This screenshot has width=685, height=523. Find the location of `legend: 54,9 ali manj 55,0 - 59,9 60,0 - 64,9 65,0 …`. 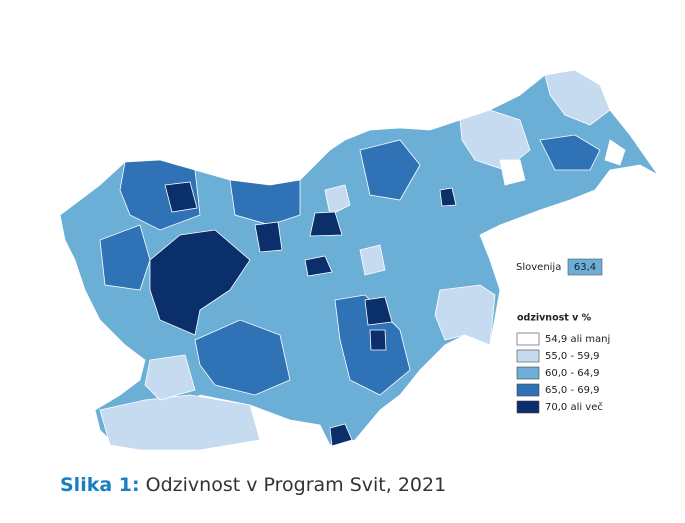

legend: 54,9 ali manj 55,0 - 59,9 60,0 - 64,9 65,0 … is located at coordinates (563, 373).